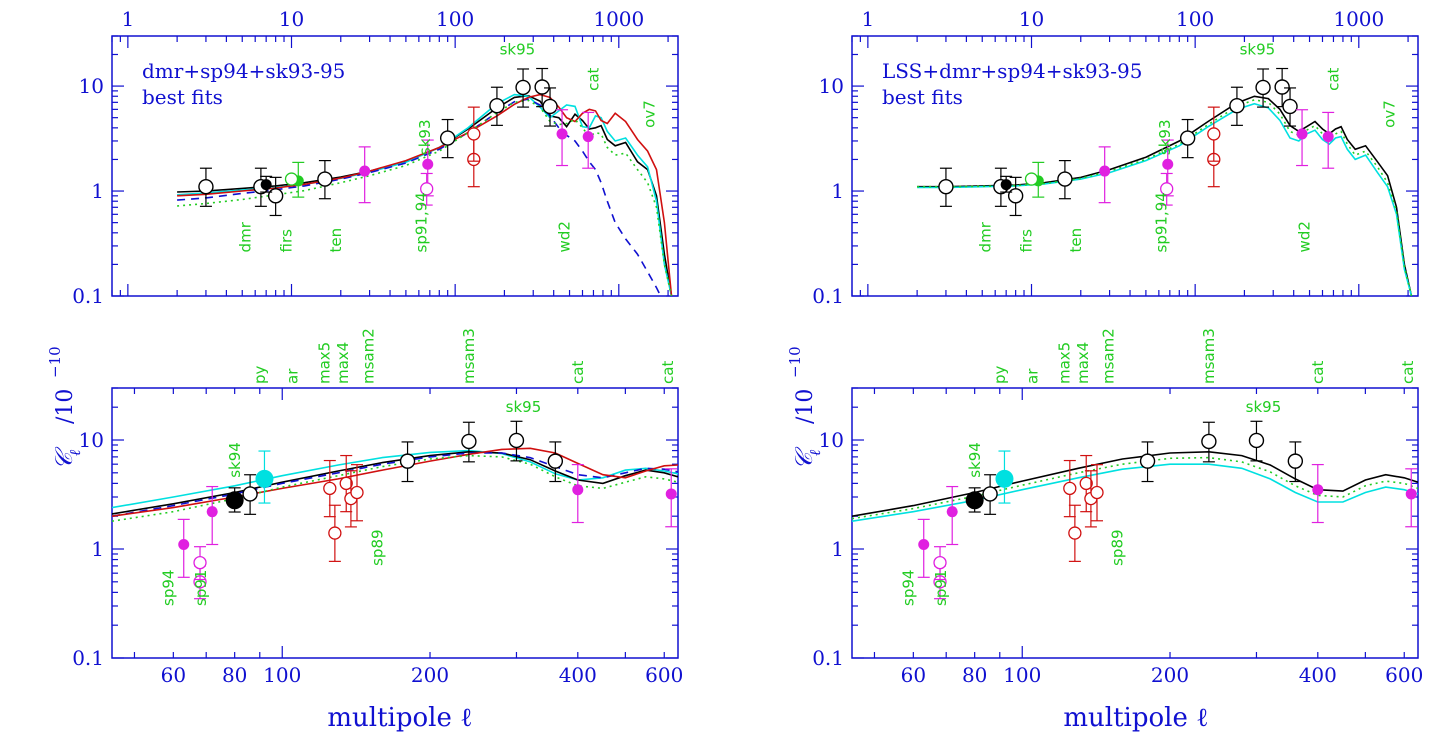  Describe the element at coordinates (264, 478) in the screenshot. I see `data-point-filled-cyan-big` at that location.